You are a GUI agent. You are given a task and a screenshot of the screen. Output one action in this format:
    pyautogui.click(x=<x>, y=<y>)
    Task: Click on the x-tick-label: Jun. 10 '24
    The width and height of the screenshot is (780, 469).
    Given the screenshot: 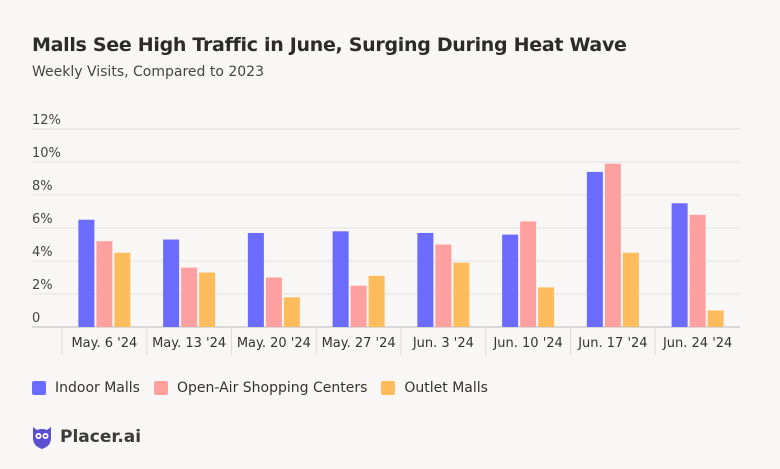 What is the action you would take?
    pyautogui.click(x=527, y=343)
    